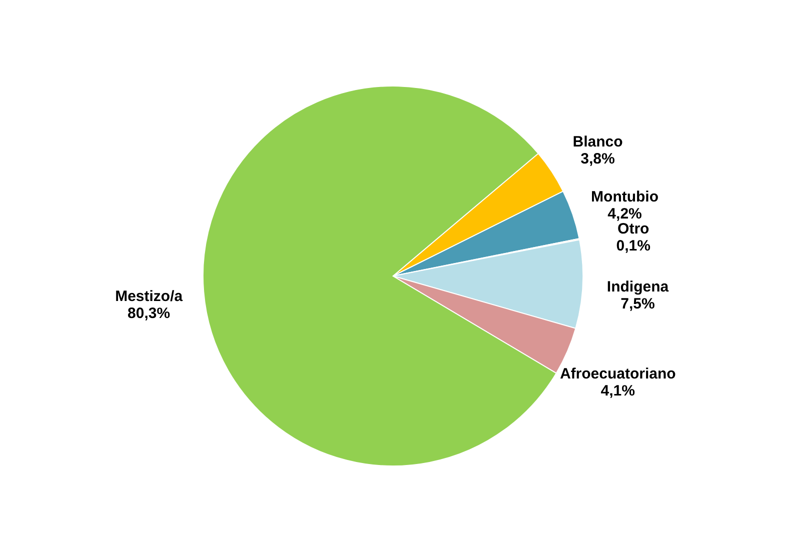 The width and height of the screenshot is (786, 552). I want to click on data-label: 7,5%, so click(637, 304).